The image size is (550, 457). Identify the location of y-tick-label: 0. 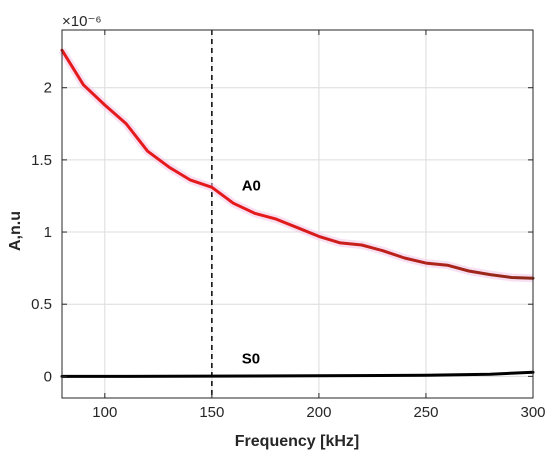
(48, 376).